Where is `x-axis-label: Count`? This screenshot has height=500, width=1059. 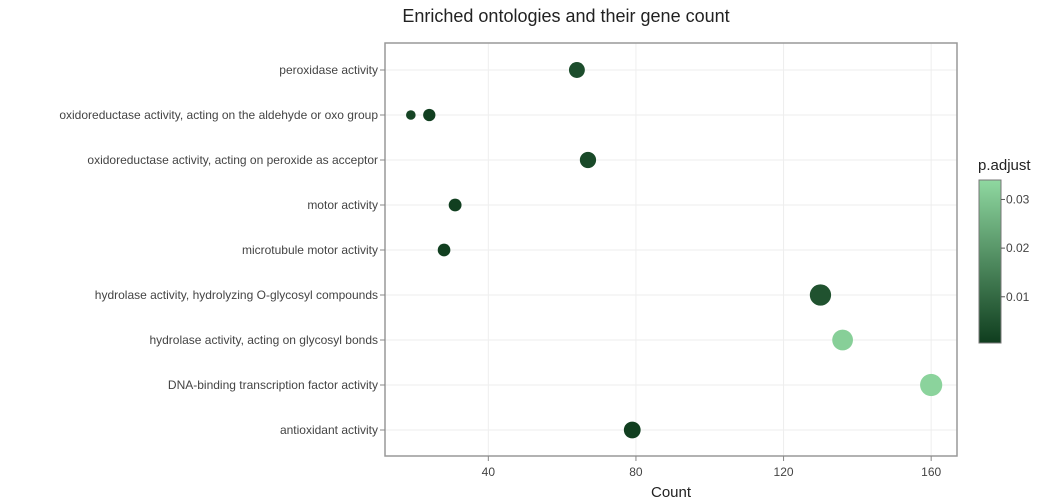 x-axis-label: Count is located at coordinates (671, 492).